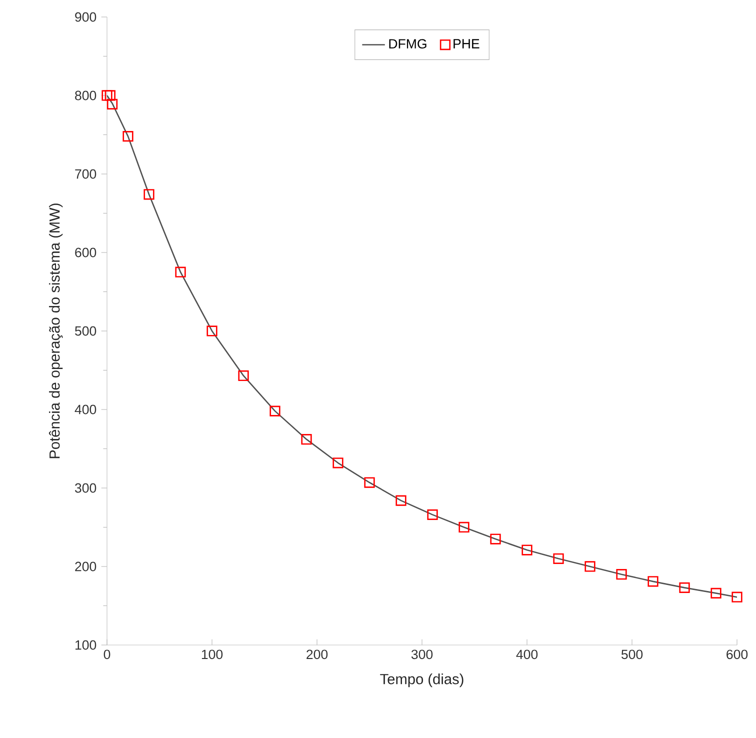 The image size is (756, 738). Describe the element at coordinates (85, 174) in the screenshot. I see `y-tick-label: 700` at that location.